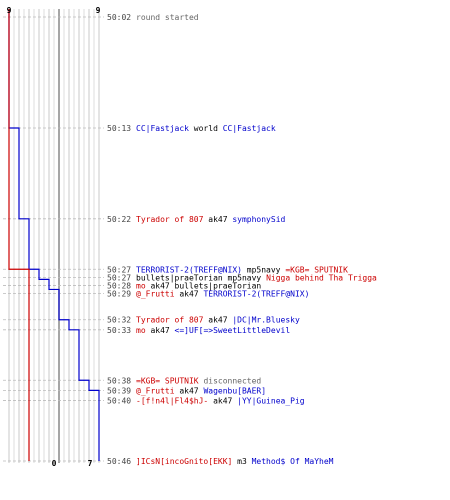  Describe the element at coordinates (172, 400) in the screenshot. I see `event-text-part: -[f!n4l|Fl4$hJ-` at that location.